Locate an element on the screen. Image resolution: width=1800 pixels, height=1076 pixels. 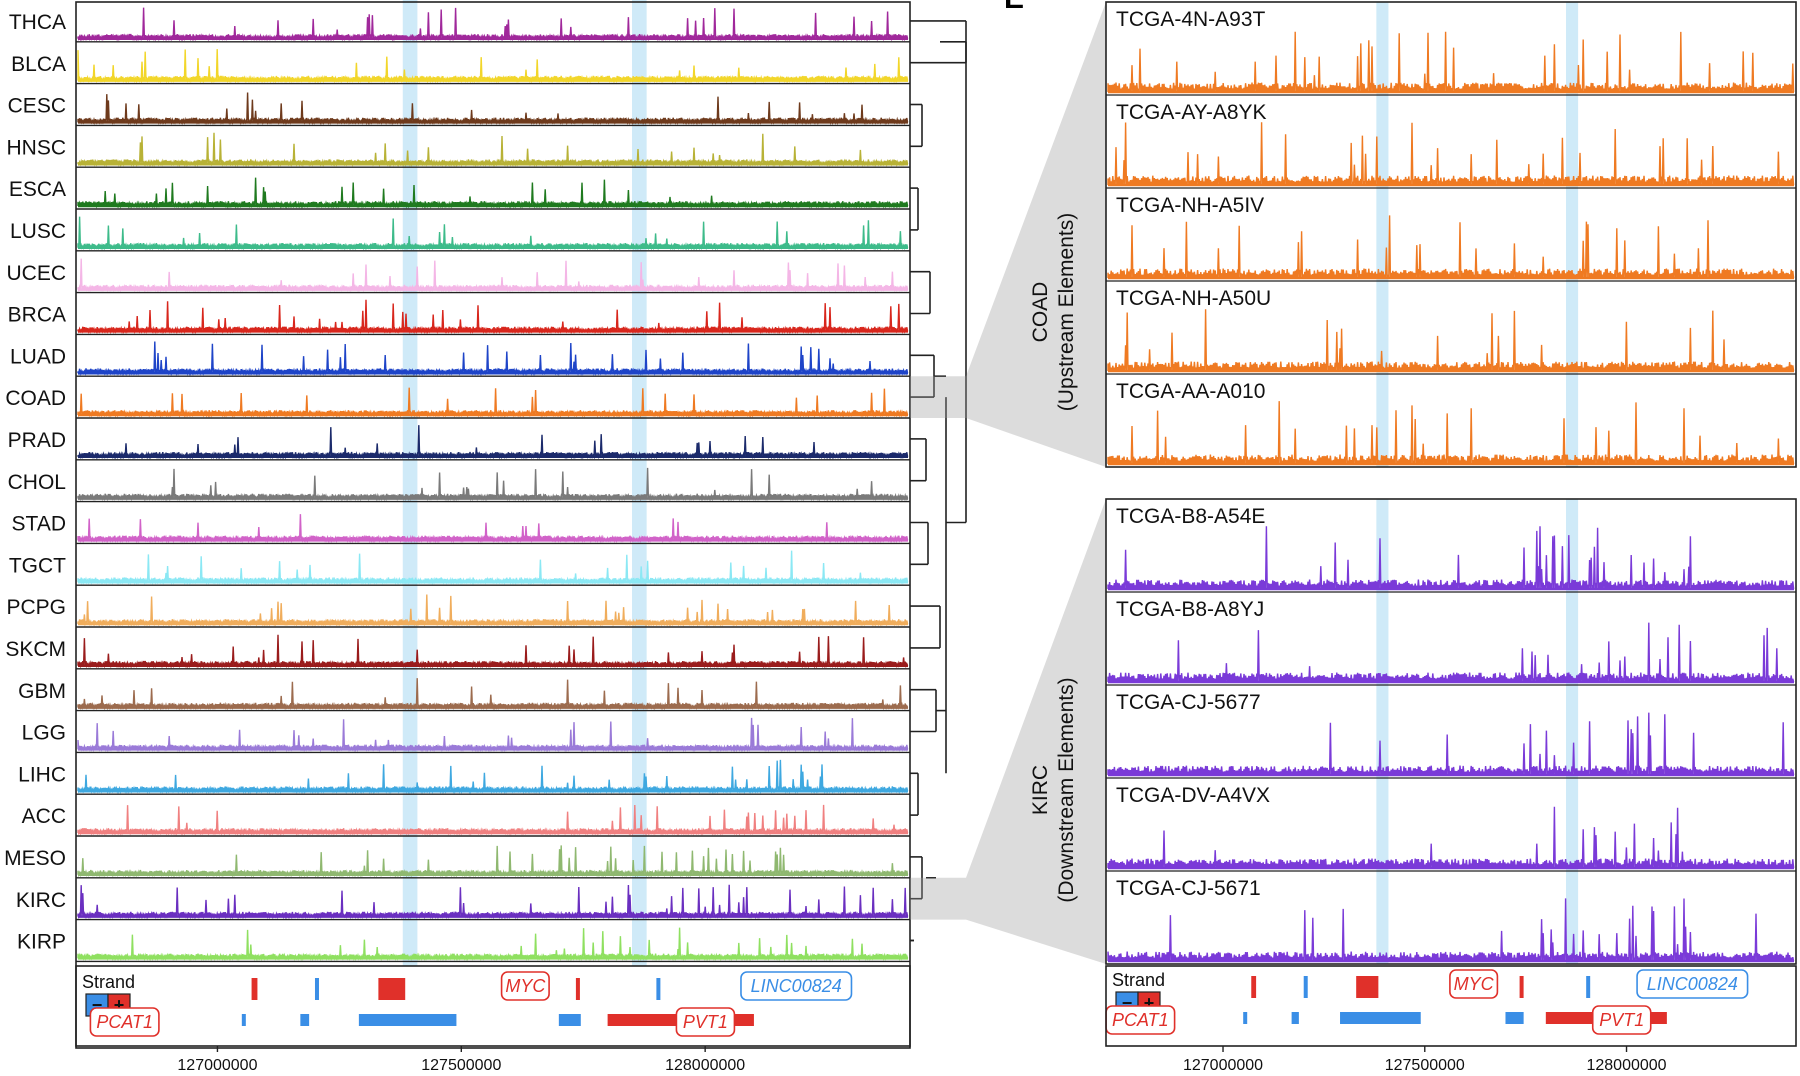
gene-track-right: Strand − + MYC LINC00824 PCAT1 PVT1 is located at coordinates (1451, 1006).